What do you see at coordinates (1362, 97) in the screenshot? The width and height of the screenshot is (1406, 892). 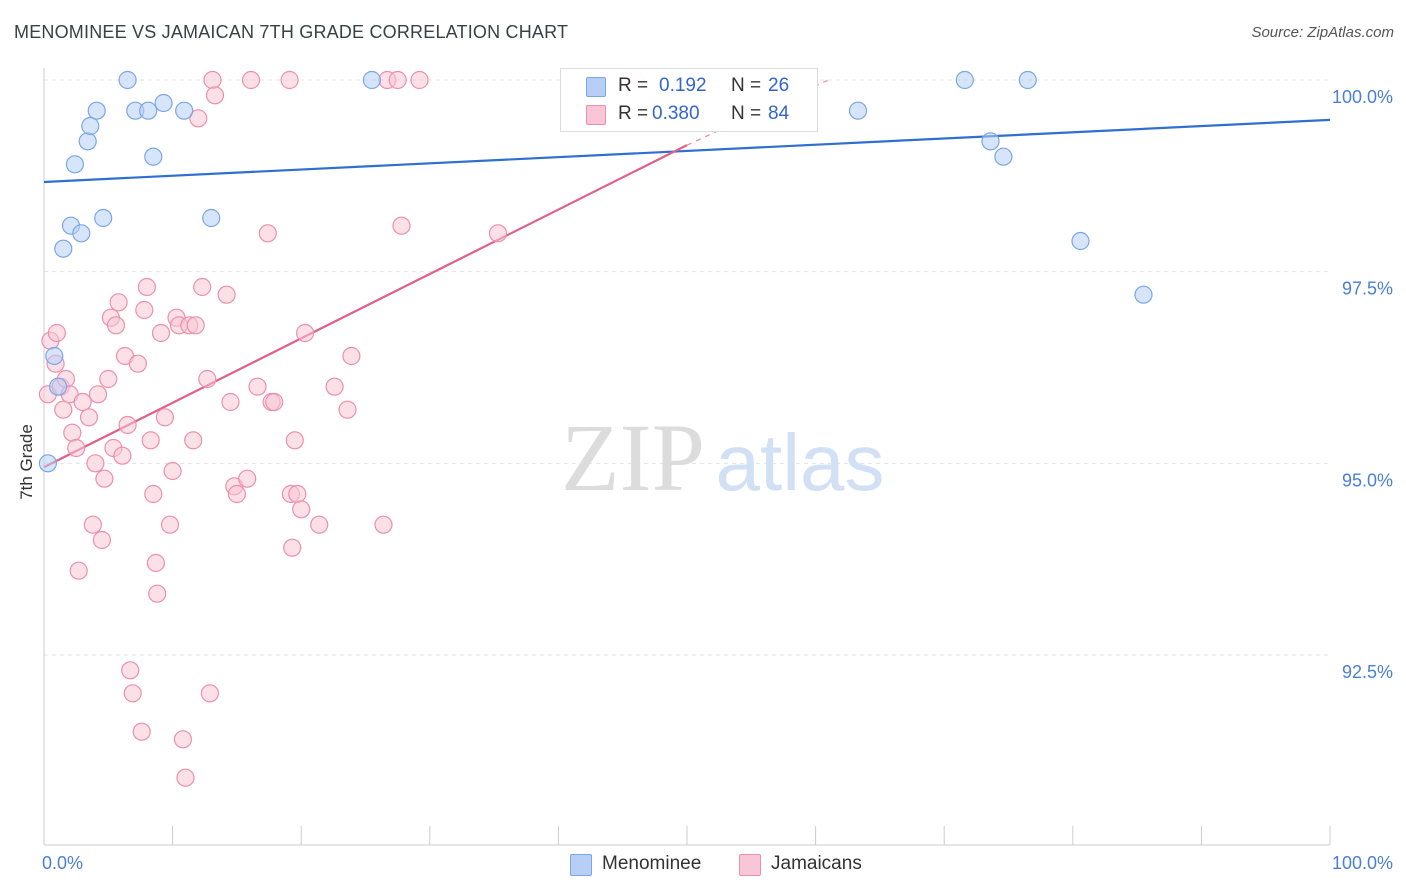 I see `y-tick-label: 100.0%` at bounding box center [1362, 97].